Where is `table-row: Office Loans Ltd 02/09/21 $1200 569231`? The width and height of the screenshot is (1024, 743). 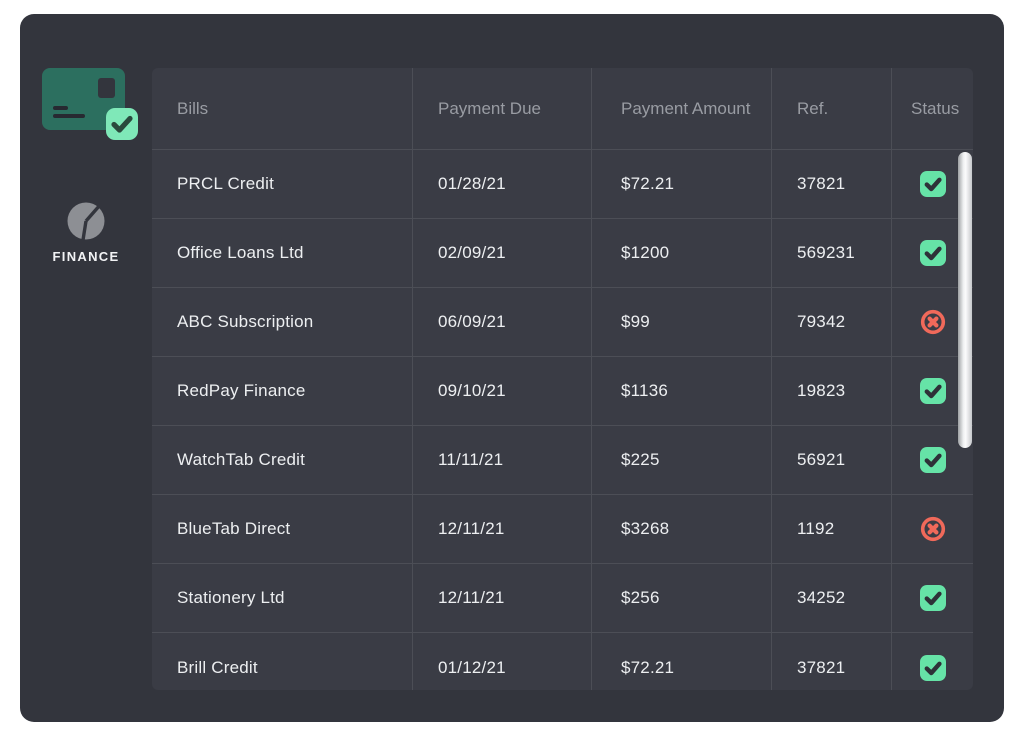 table-row: Office Loans Ltd 02/09/21 $1200 569231 is located at coordinates (562, 253).